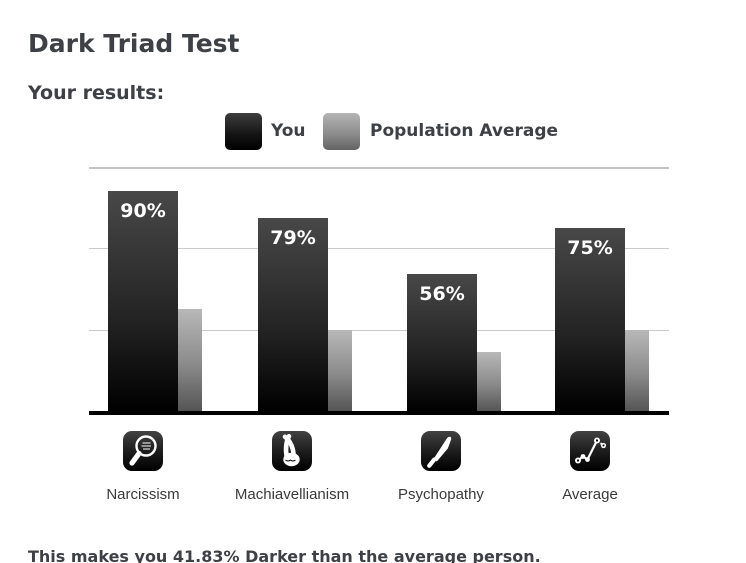 Image resolution: width=746 pixels, height=563 pixels. I want to click on results-heading: Your results:, so click(96, 92).